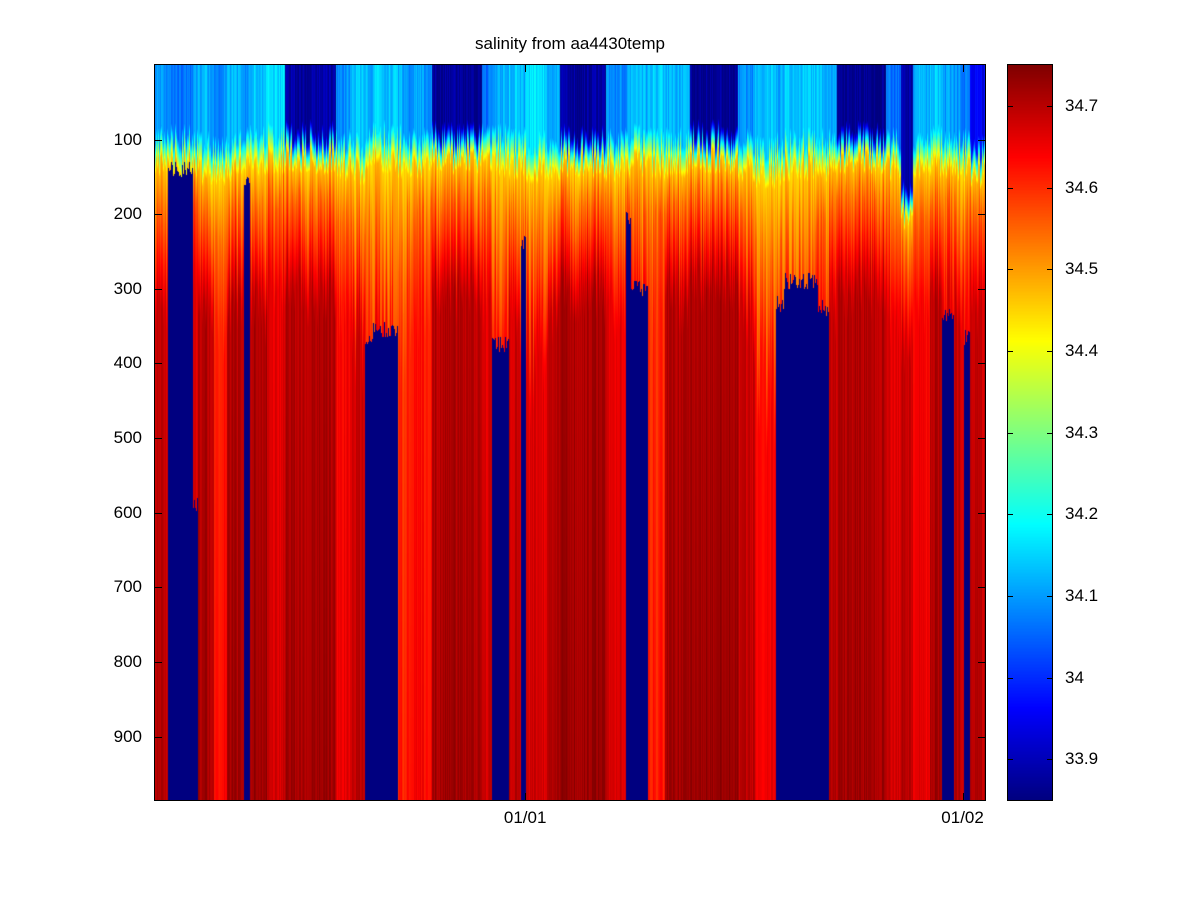 The image size is (1200, 900). What do you see at coordinates (1082, 187) in the screenshot?
I see `colorbar-tick-label: 34.6` at bounding box center [1082, 187].